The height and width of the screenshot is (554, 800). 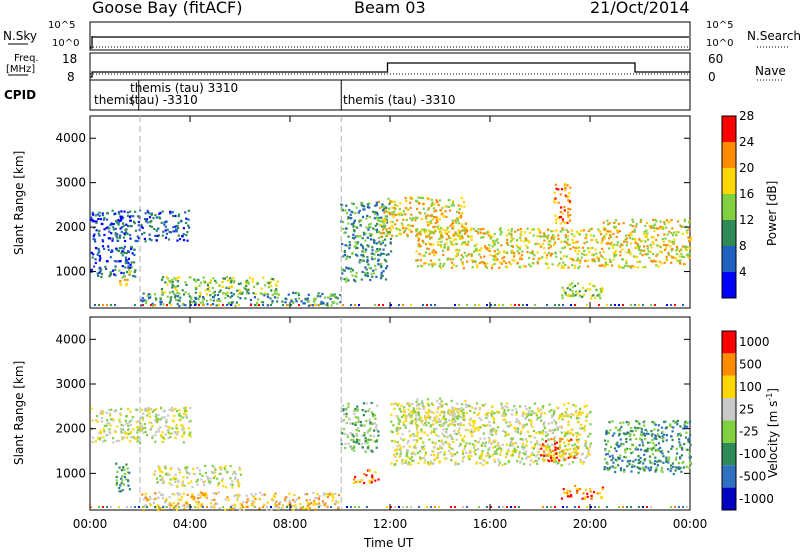 I want to click on power-colorbar-tick-label: 24, so click(x=746, y=142).